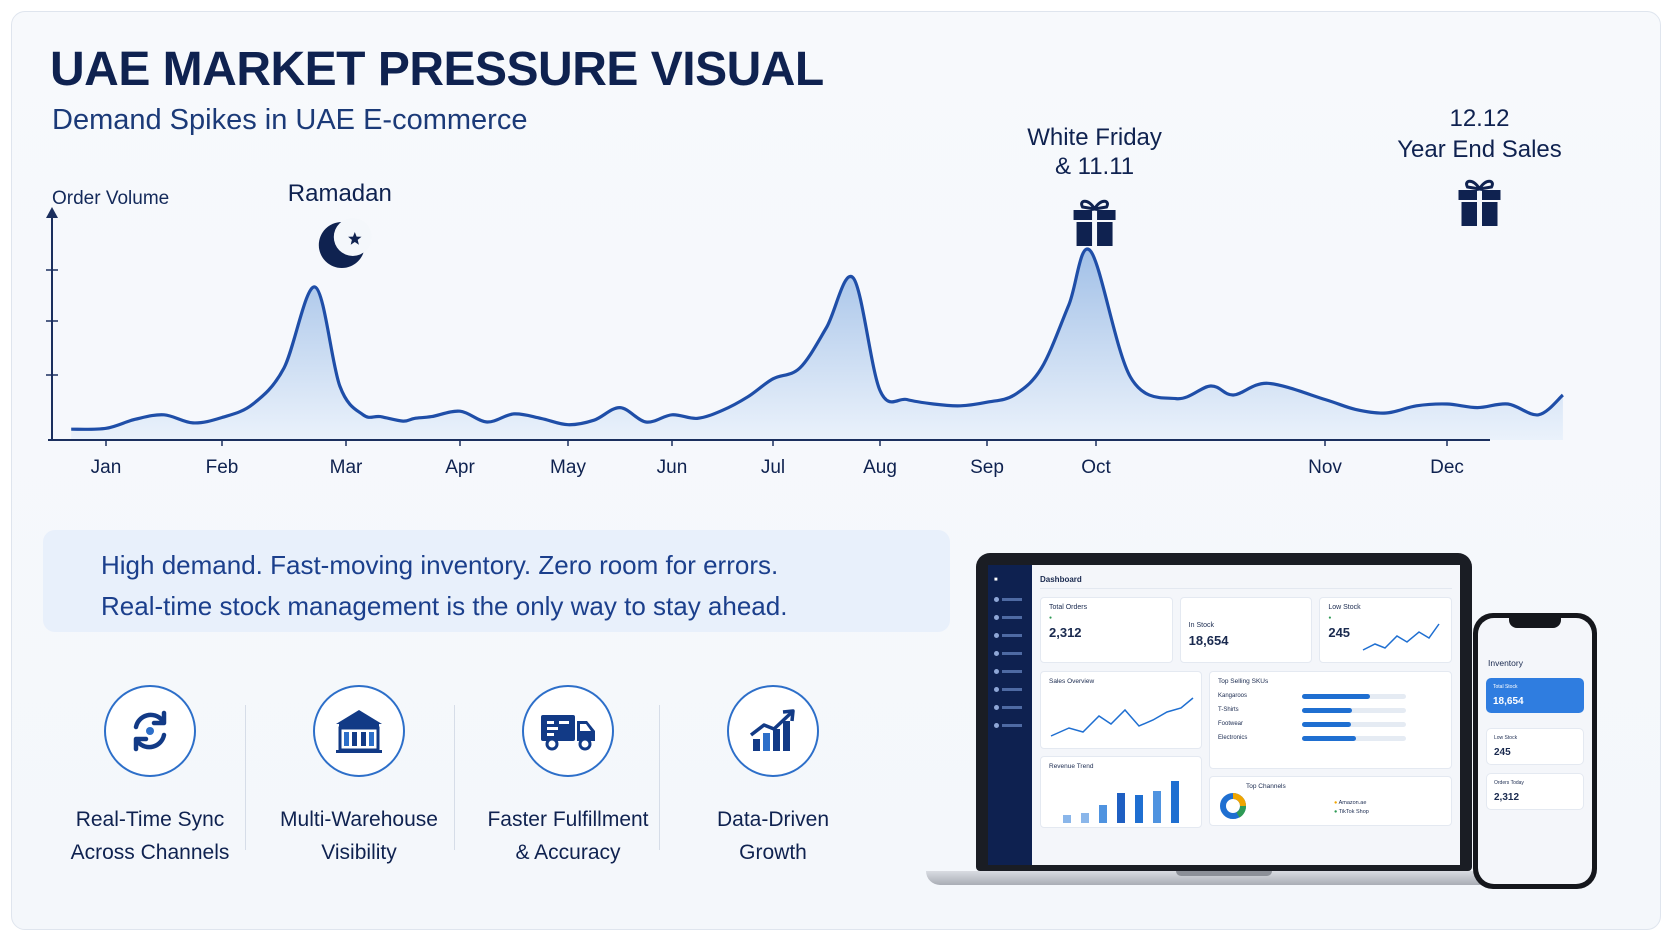  What do you see at coordinates (1330, 738) in the screenshot?
I see `sku-row: Electronics` at bounding box center [1330, 738].